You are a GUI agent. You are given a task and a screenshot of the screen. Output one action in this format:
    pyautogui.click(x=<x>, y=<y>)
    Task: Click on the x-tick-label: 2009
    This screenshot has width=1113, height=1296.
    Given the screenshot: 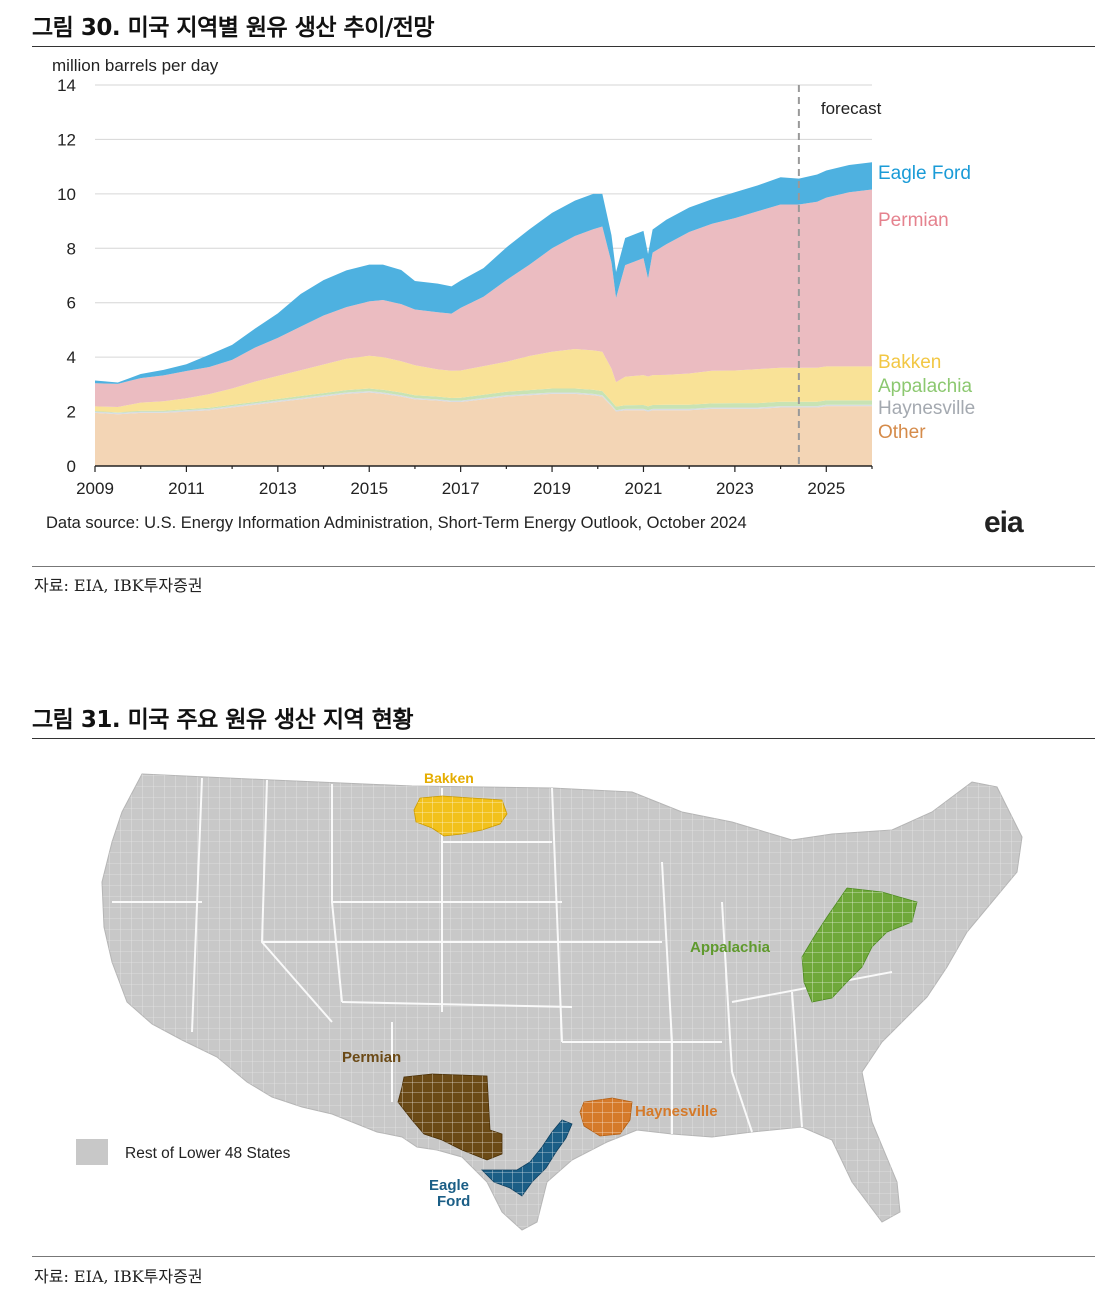 What is the action you would take?
    pyautogui.click(x=95, y=488)
    